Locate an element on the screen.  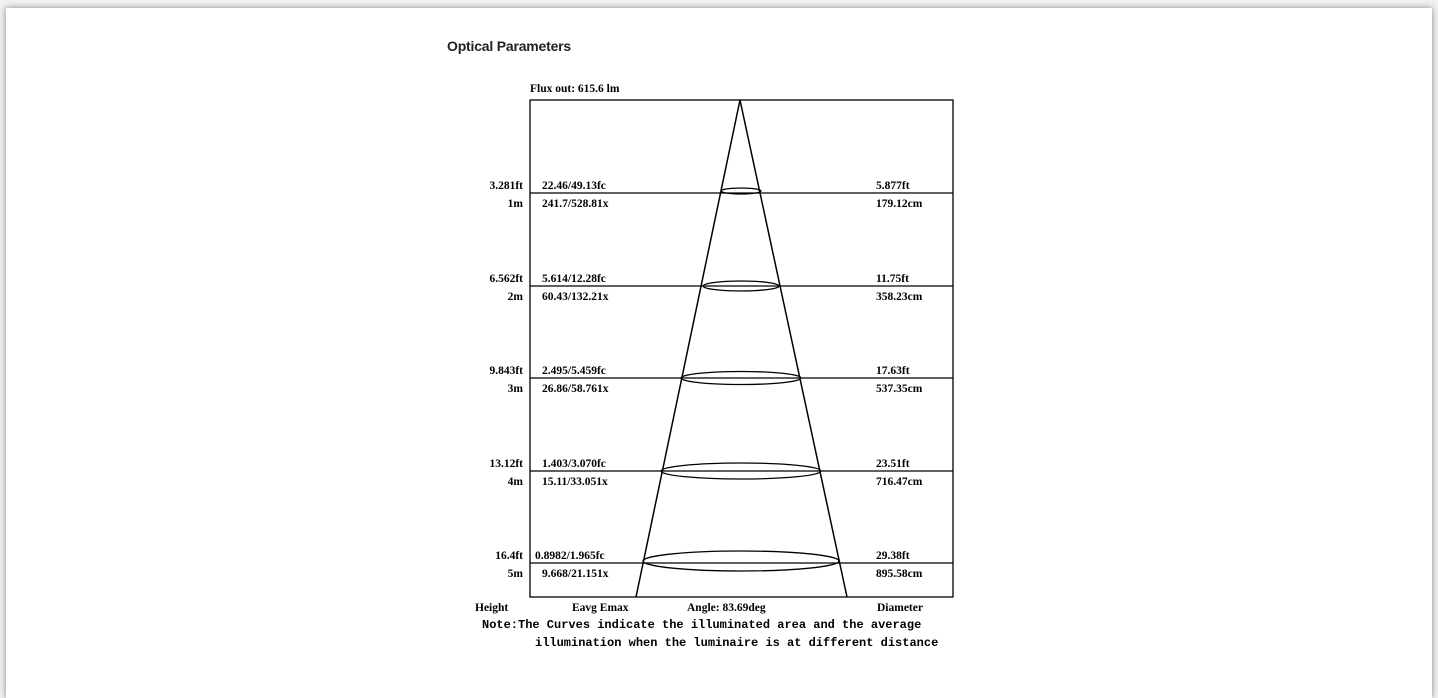
height-ft: 6.562ft is located at coordinates (506, 279).